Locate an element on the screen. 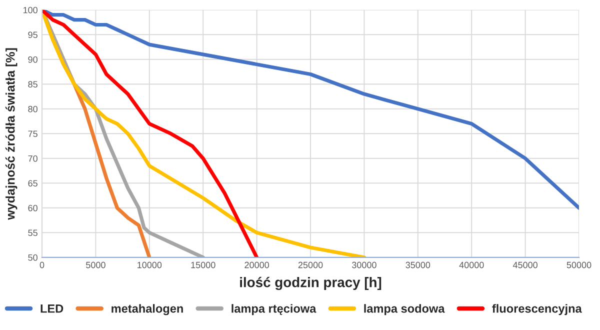 The height and width of the screenshot is (330, 600). legend-label: lampa rtęciowa is located at coordinates (274, 310).